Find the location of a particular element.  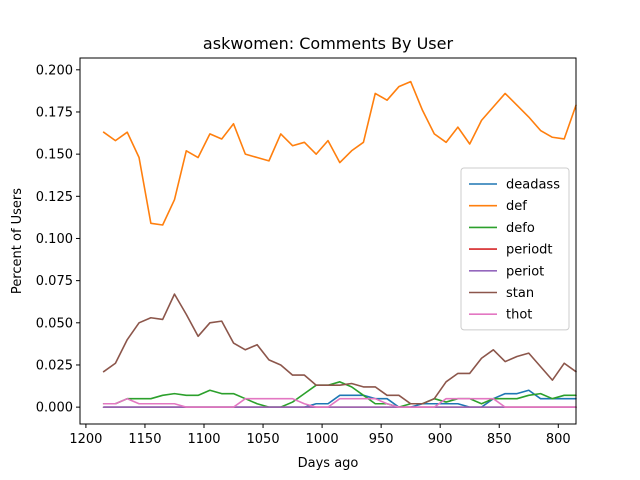

x-axis-title: Days ago is located at coordinates (328, 463).